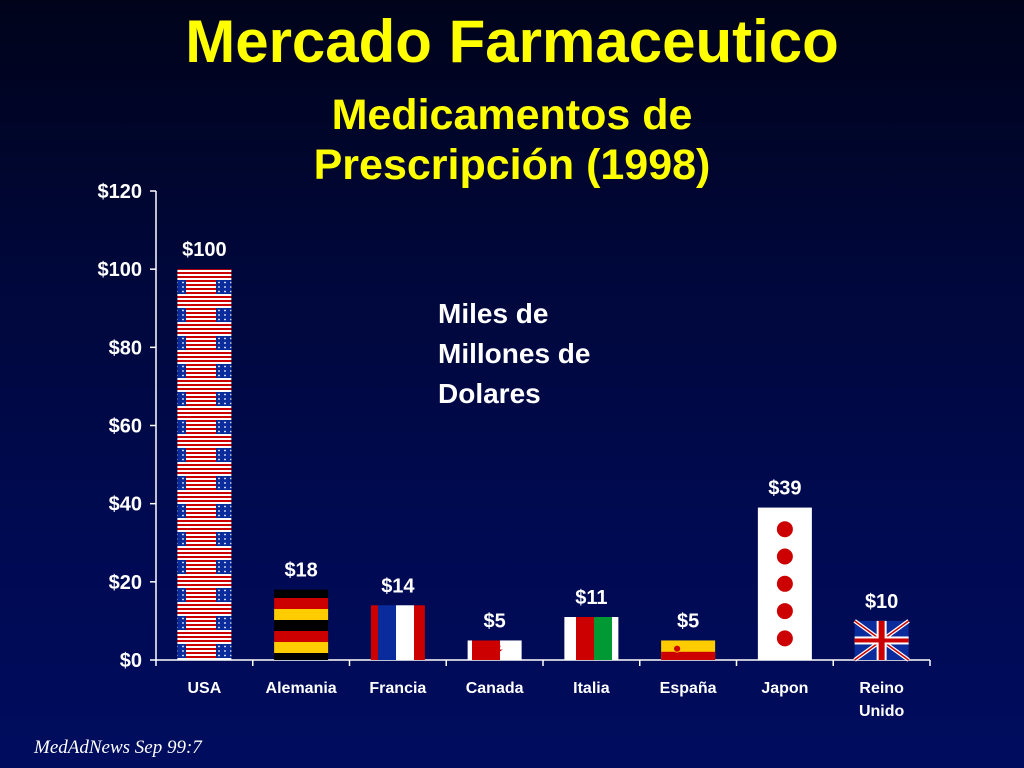 Image resolution: width=1024 pixels, height=768 pixels. I want to click on bar-uk, so click(881, 640).